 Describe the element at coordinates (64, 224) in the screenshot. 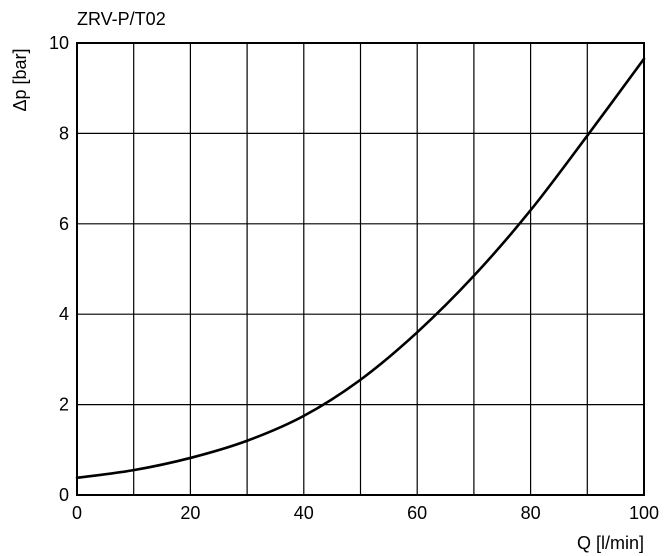

I see `y-tick-label: 6` at that location.